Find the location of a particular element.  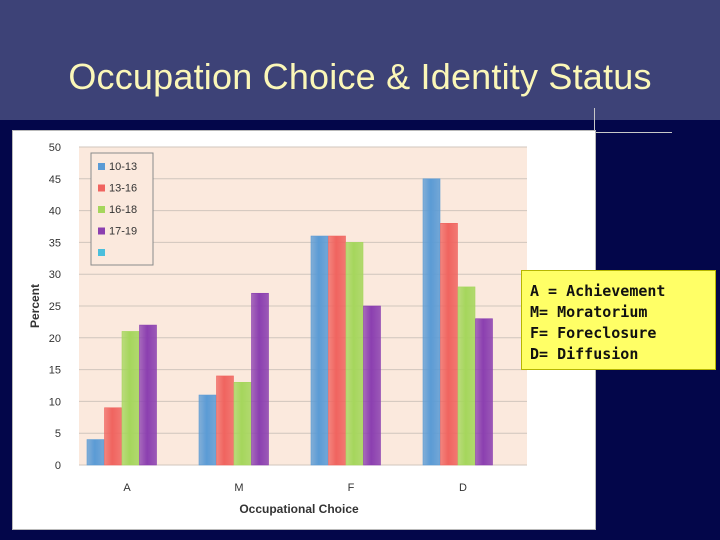

bar-16-18-M is located at coordinates (242, 424).